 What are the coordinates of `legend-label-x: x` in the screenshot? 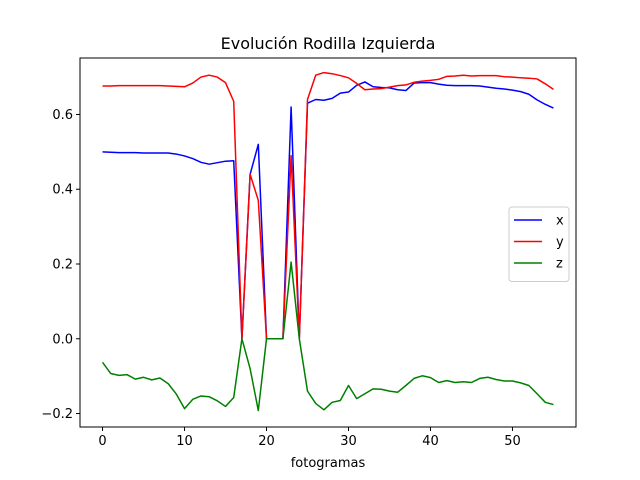 It's located at (560, 221).